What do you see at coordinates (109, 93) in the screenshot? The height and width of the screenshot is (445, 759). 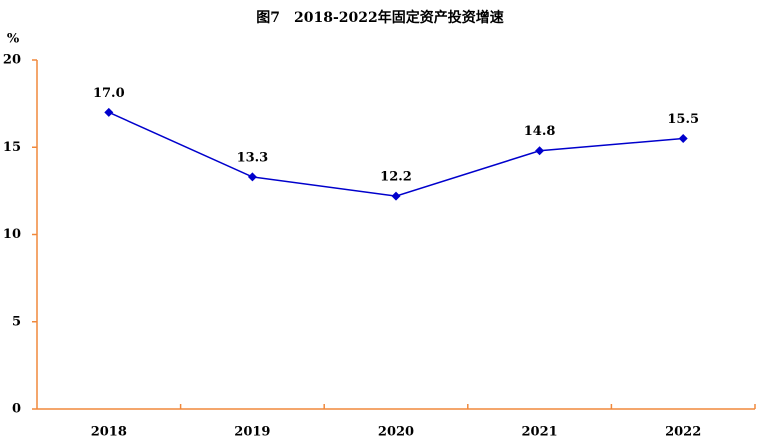 I see `data-label: 17.0` at bounding box center [109, 93].